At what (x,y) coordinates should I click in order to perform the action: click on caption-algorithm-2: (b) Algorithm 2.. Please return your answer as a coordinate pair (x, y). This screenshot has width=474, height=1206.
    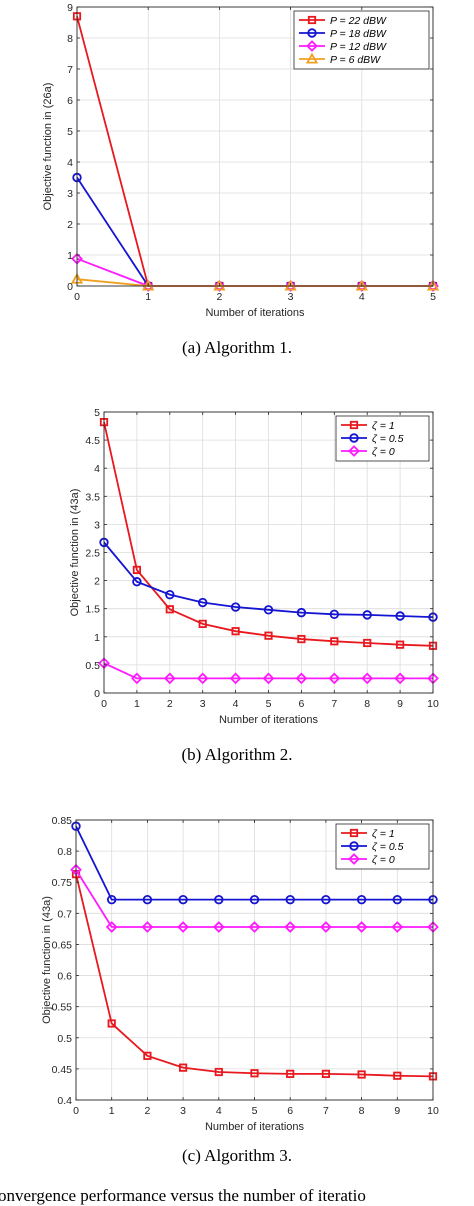
    Looking at the image, I should click on (237, 754).